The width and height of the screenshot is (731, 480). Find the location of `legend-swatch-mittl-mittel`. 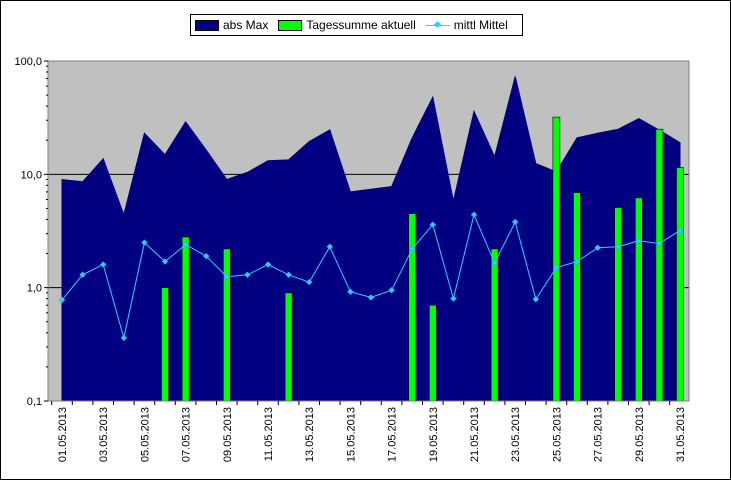

legend-swatch-mittl-mittel is located at coordinates (437, 25).